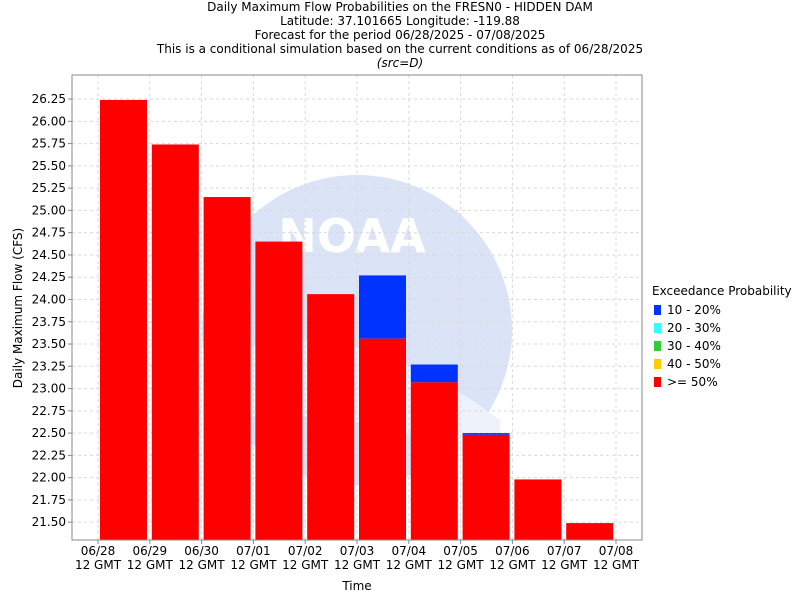  What do you see at coordinates (49, 166) in the screenshot?
I see `y-tick-label: 25.50` at bounding box center [49, 166].